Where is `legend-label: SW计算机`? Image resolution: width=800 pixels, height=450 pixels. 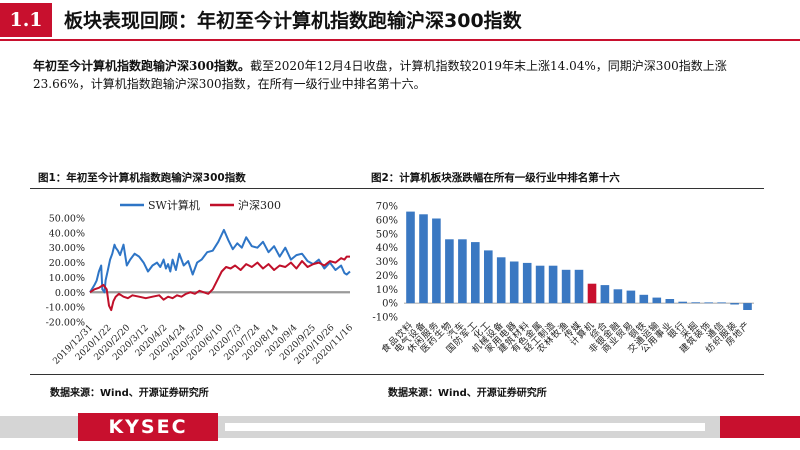
legend-label: SW计算机 is located at coordinates (174, 205).